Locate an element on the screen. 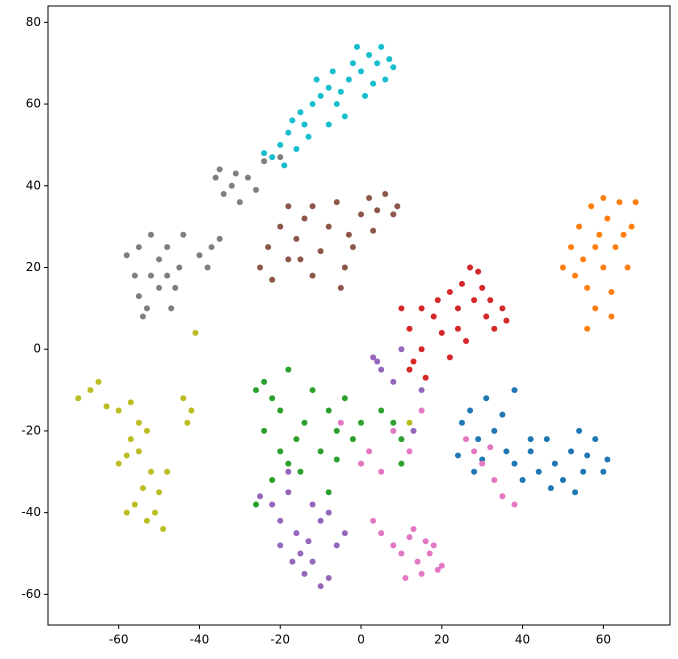  x-tick-label: 0 is located at coordinates (361, 640).